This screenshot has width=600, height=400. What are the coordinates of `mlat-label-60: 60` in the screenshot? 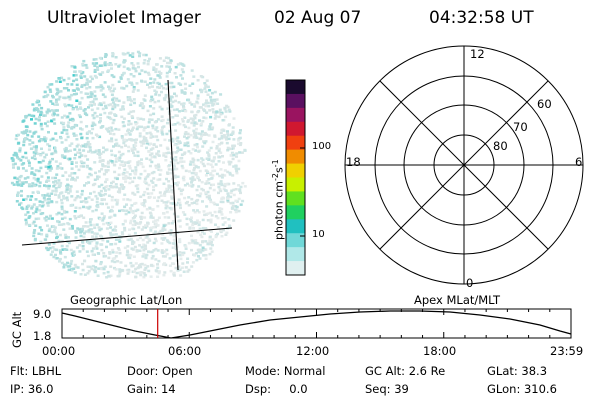 It's located at (544, 104).